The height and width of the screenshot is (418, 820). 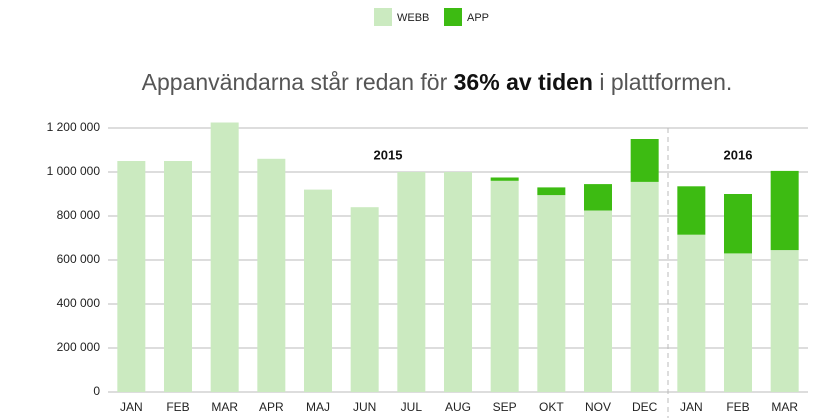 I want to click on y-tick-label: 600 000, so click(x=79, y=259).